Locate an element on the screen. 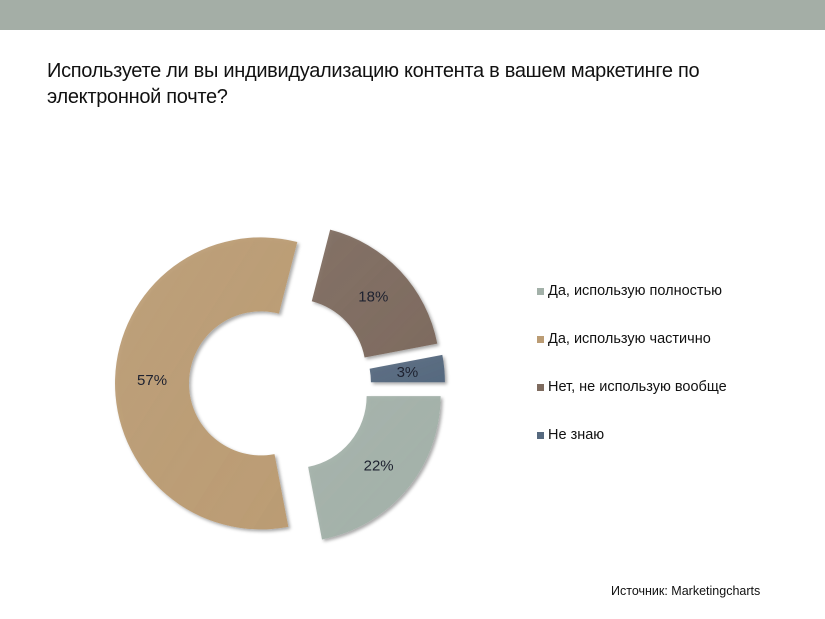  legend-label: Да, использую частично is located at coordinates (629, 339).